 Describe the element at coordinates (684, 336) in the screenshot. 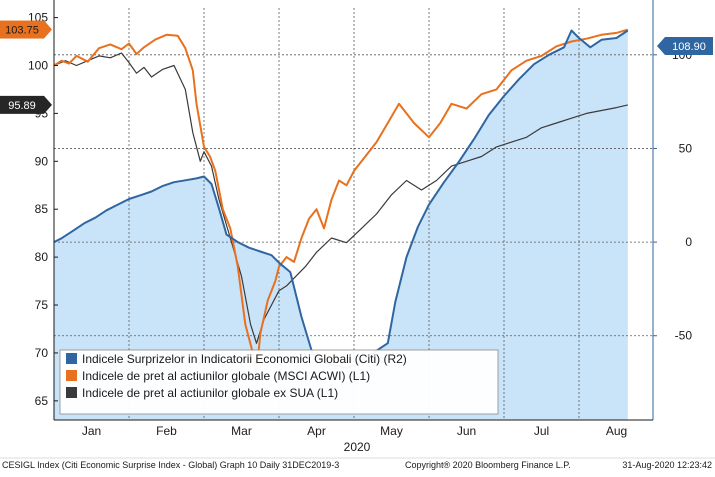

I see `right-tick-label: -50` at that location.